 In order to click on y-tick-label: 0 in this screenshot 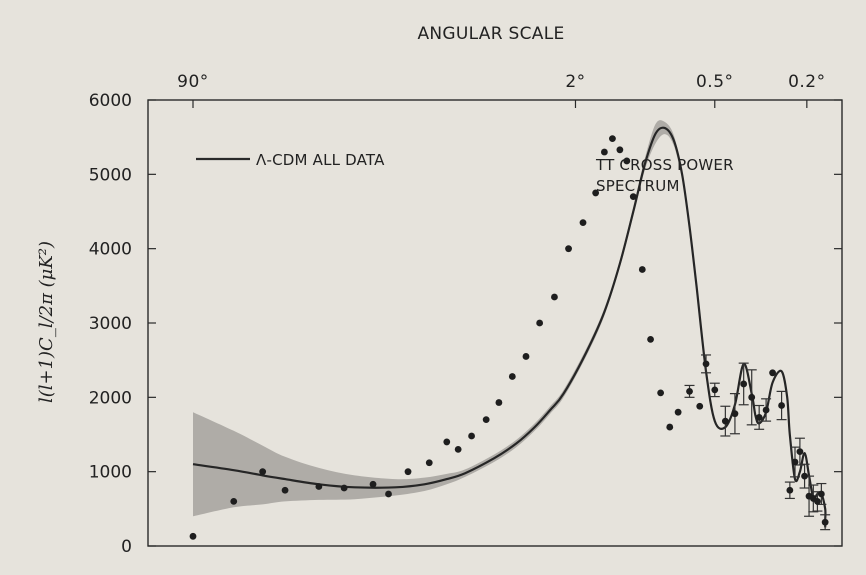, I will do `click(126, 547)`.